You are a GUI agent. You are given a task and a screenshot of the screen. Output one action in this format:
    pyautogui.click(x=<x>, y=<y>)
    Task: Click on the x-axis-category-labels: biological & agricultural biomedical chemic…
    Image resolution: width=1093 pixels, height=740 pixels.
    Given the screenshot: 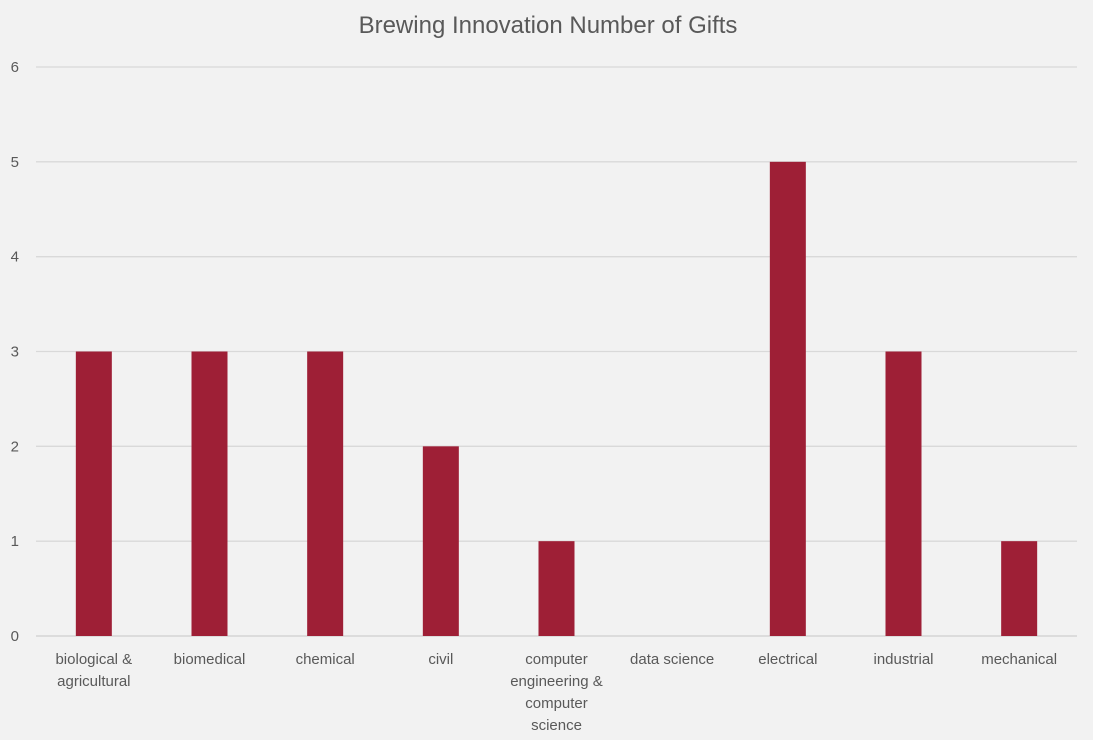 What is the action you would take?
    pyautogui.click(x=556, y=692)
    